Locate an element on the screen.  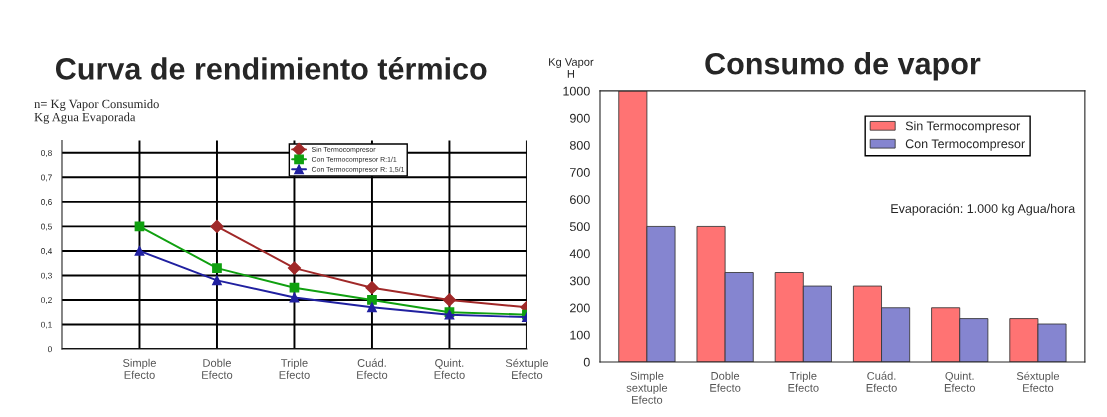
y-axis-title: Kg Vapor H is located at coordinates (571, 68).